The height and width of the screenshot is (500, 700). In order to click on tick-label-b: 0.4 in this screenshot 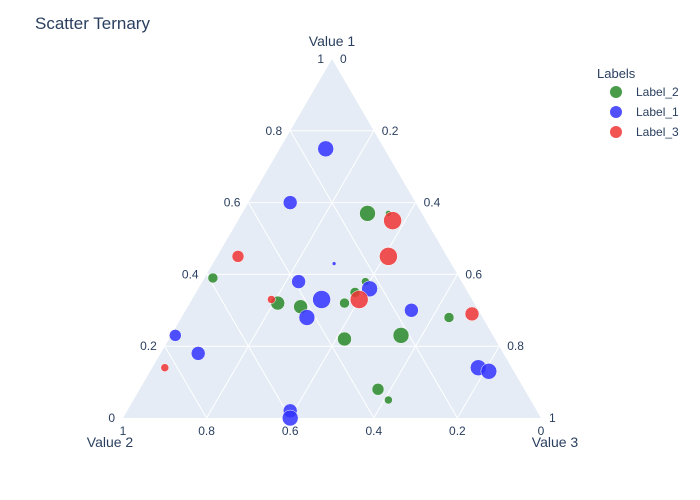, I will do `click(373, 431)`.